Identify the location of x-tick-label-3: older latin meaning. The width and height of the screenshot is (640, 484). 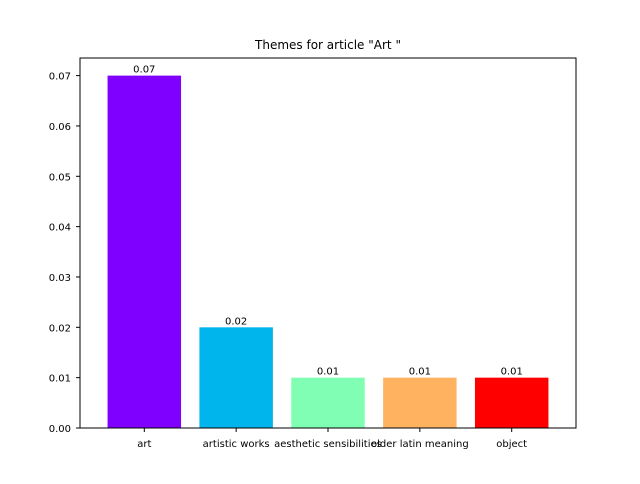
(420, 444).